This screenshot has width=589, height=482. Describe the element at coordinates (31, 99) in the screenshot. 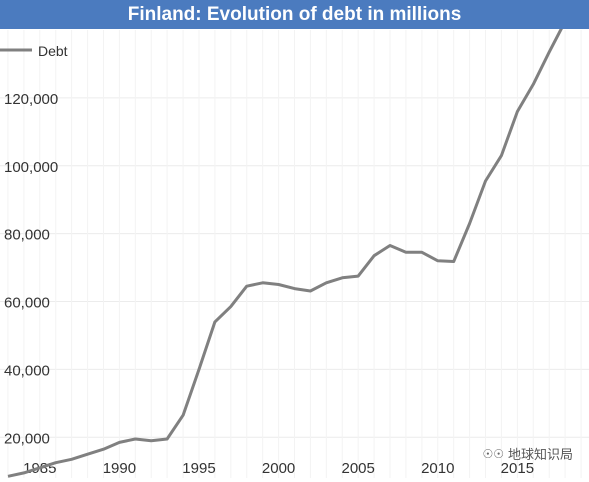

I see `y-tick-label: 120,000` at that location.